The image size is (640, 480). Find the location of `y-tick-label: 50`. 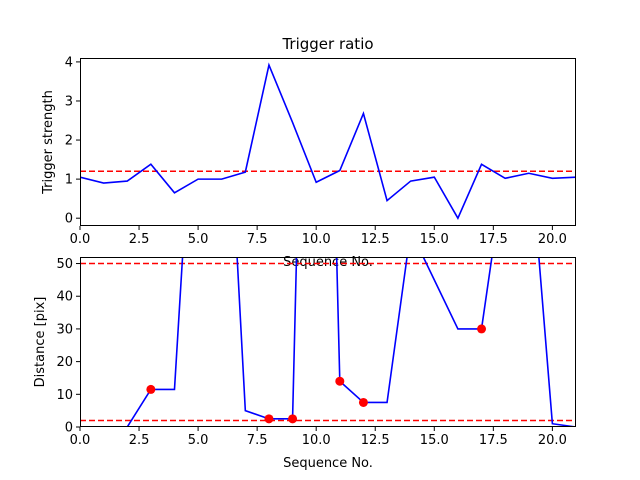

y-tick-label: 50 is located at coordinates (64, 264).